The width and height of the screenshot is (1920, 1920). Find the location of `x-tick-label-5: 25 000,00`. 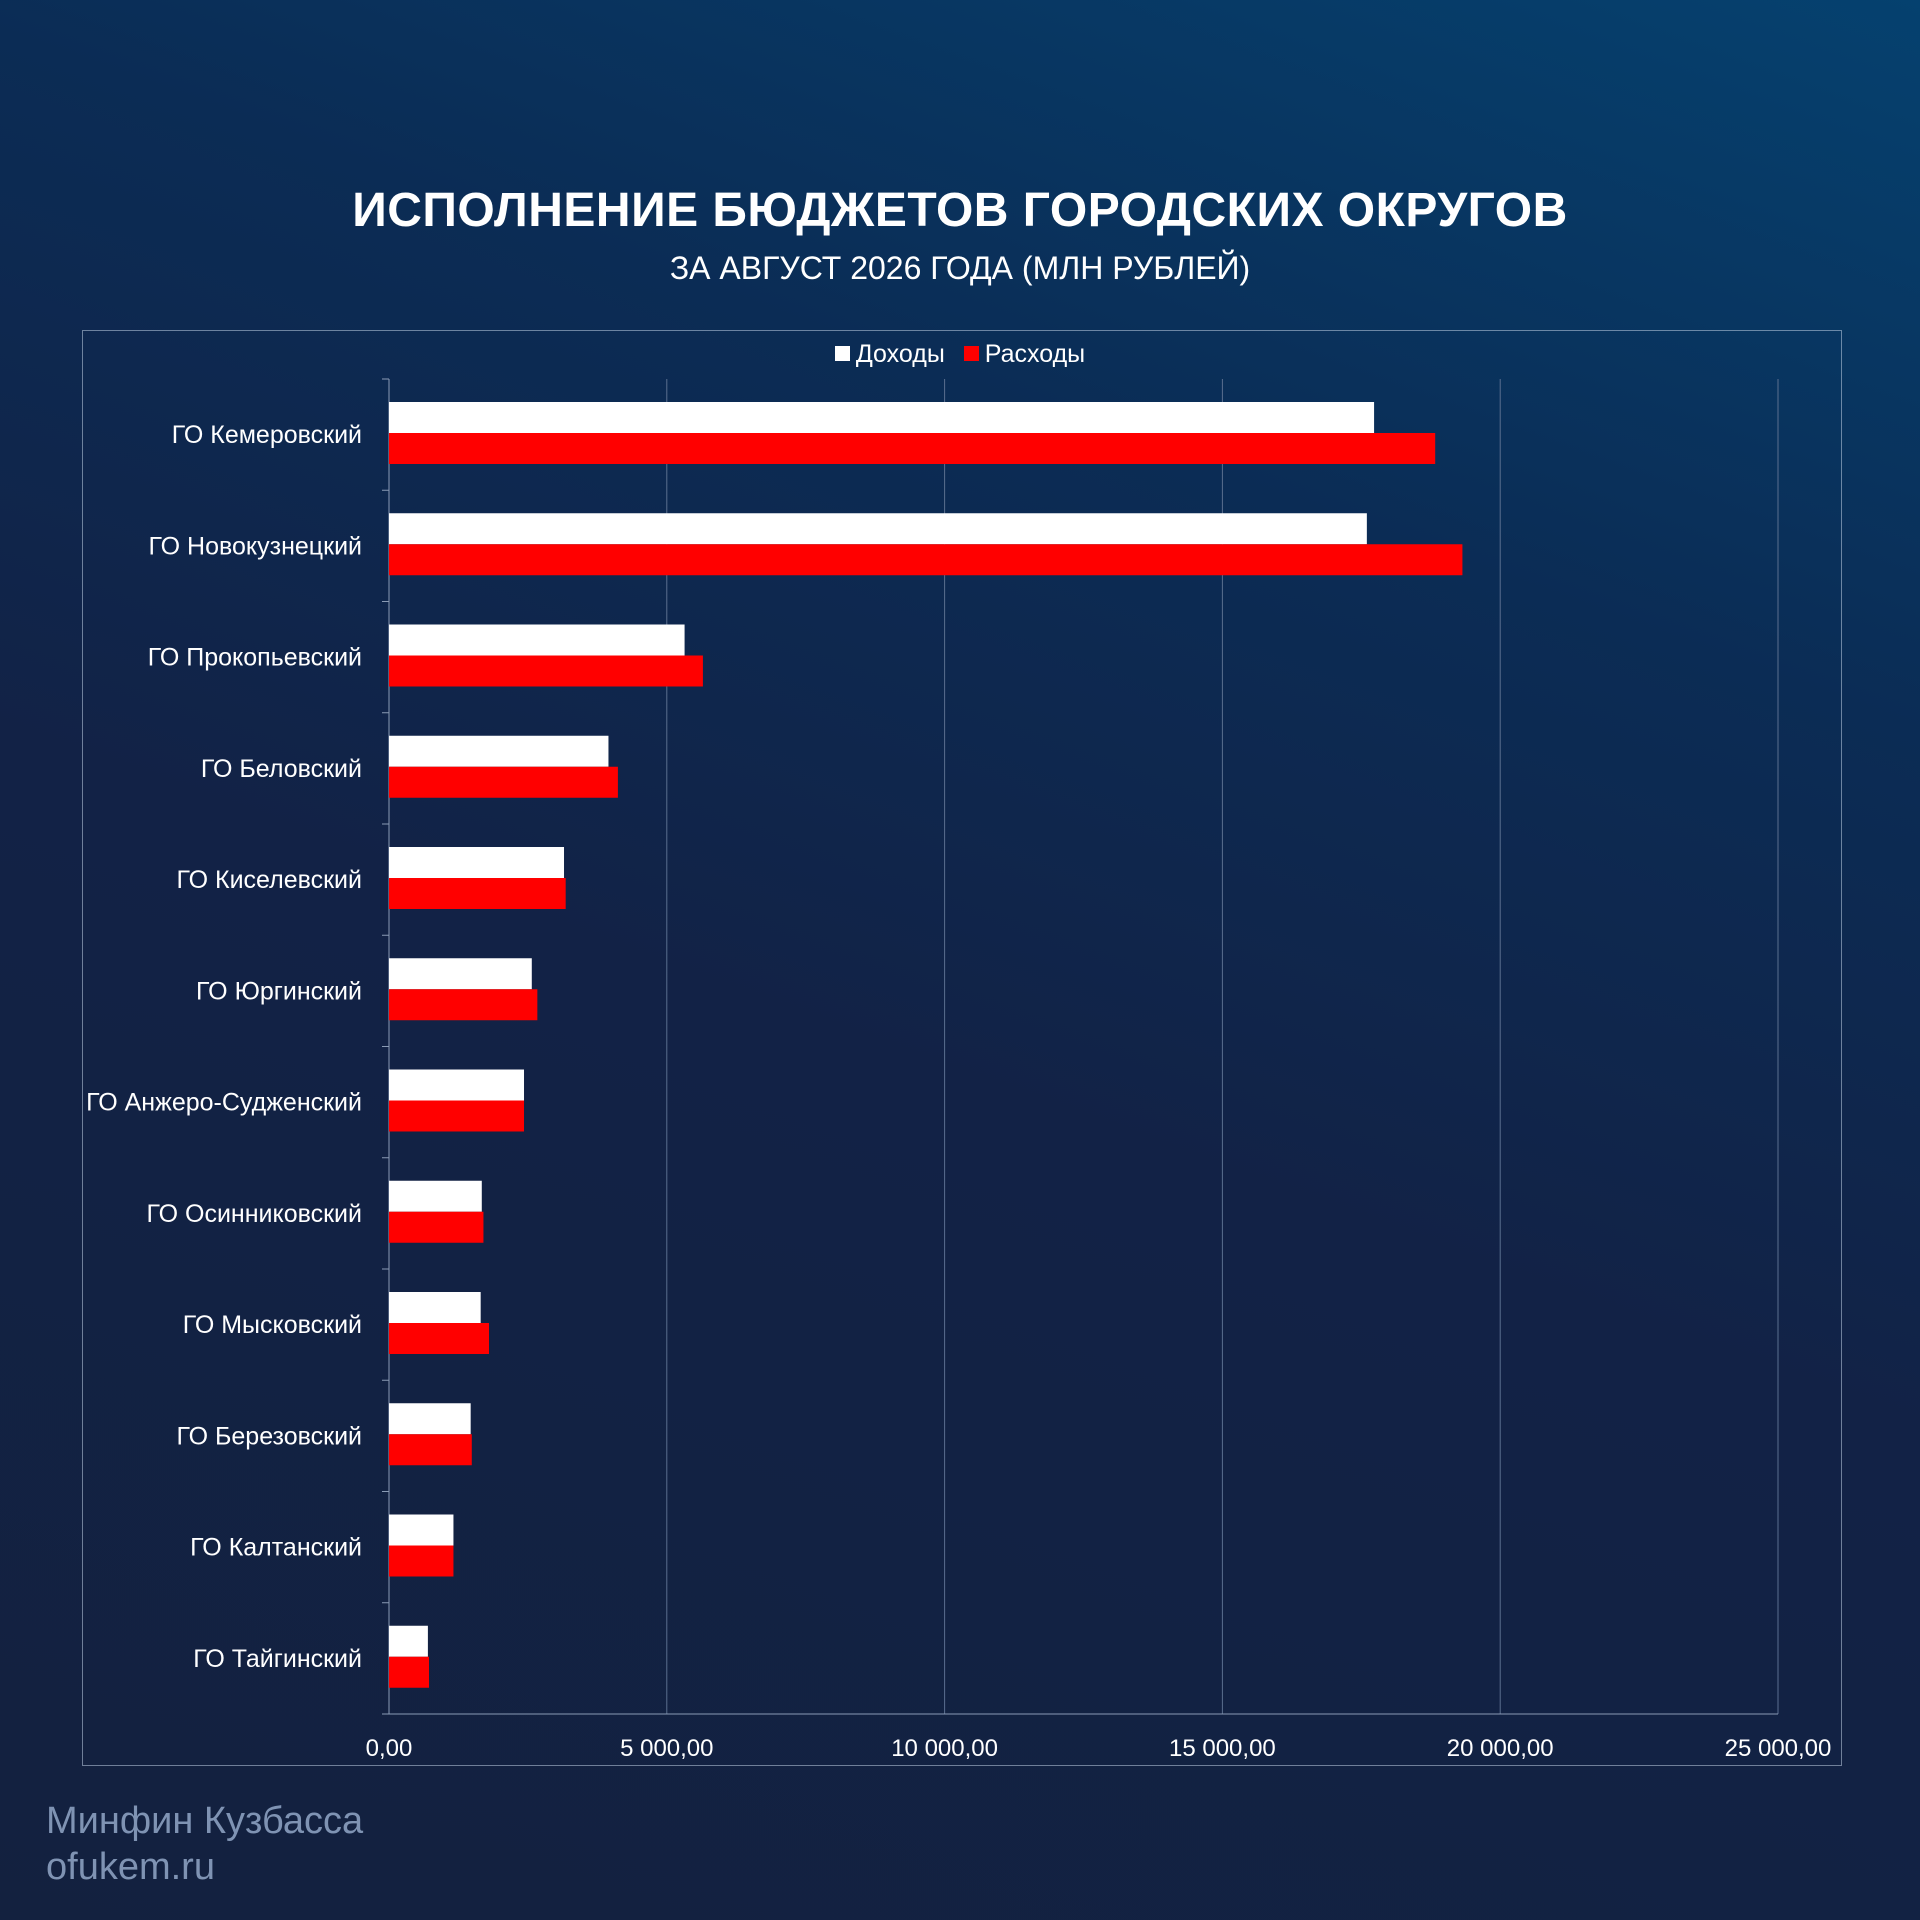

x-tick-label-5: 25 000,00 is located at coordinates (1778, 1748).